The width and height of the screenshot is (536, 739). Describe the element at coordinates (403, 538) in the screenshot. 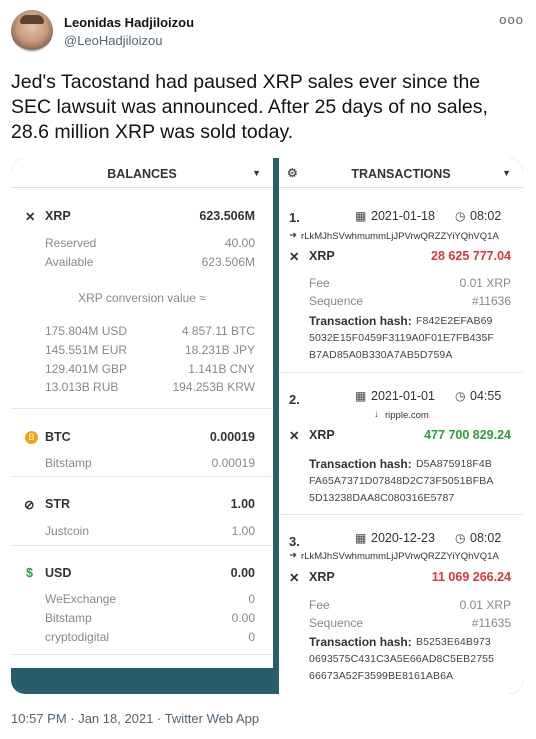

I see `tx-date: 2020-12-23` at that location.